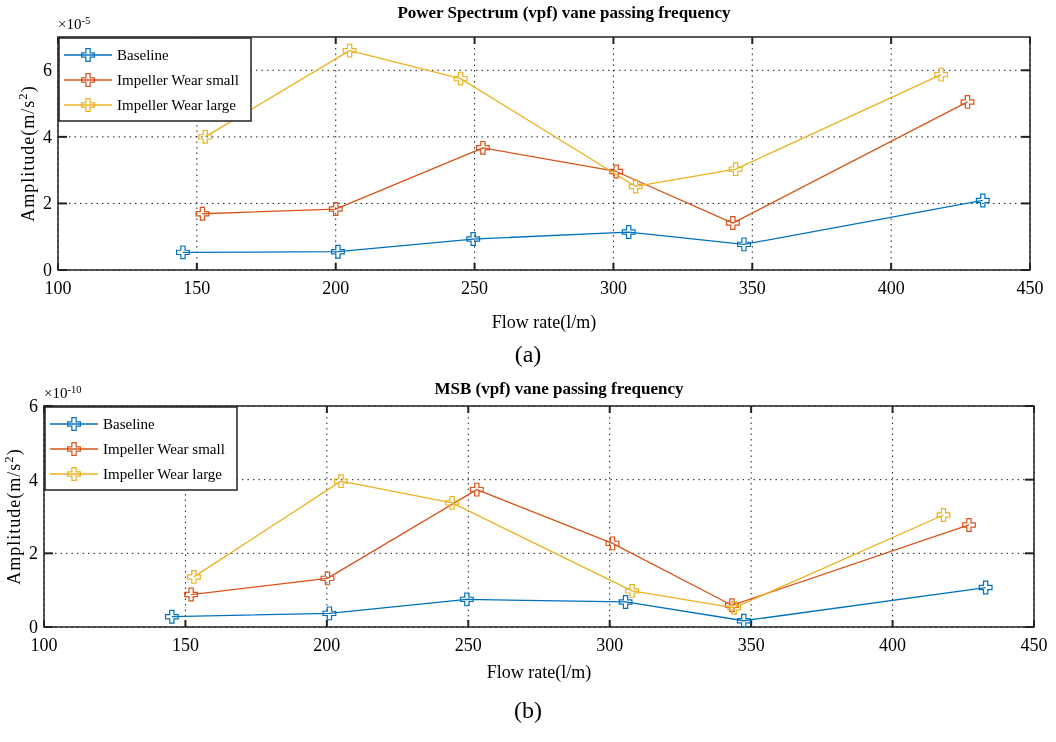 The width and height of the screenshot is (1056, 742). I want to click on text: ×10$^{-5}$, so click(74, 23).